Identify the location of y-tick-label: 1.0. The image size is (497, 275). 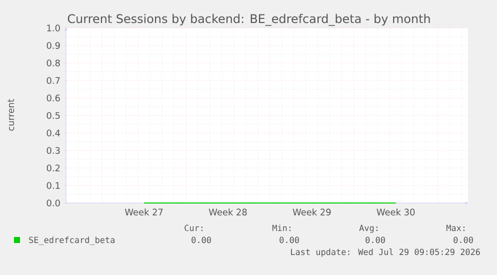
(53, 28).